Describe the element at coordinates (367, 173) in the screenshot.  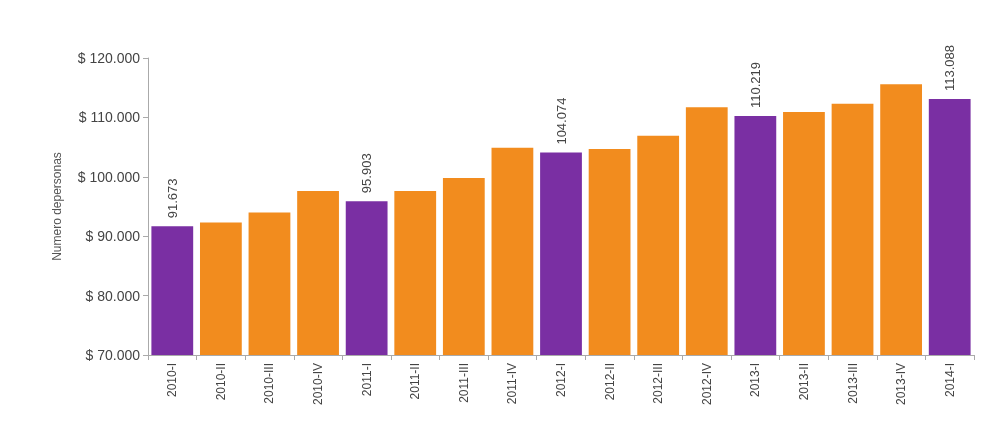
I see `data-label: 95.903` at that location.